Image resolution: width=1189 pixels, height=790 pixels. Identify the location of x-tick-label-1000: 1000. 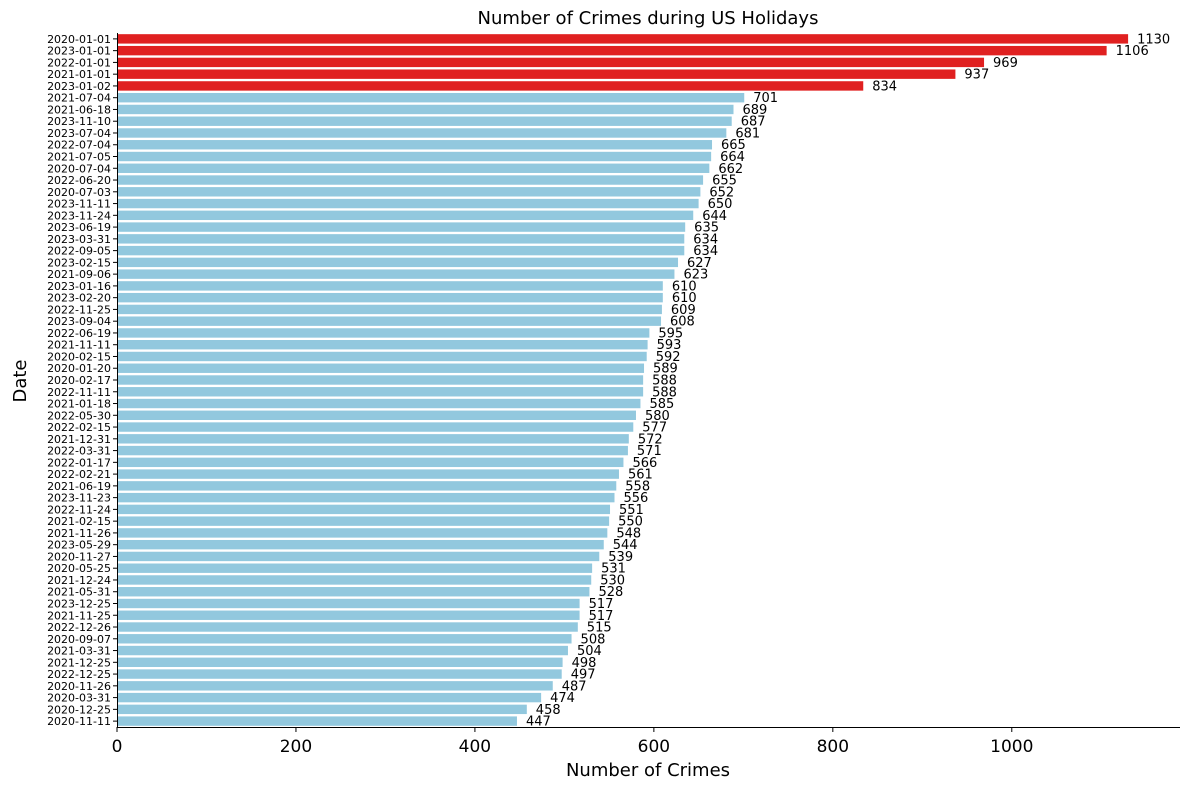
(1011, 747).